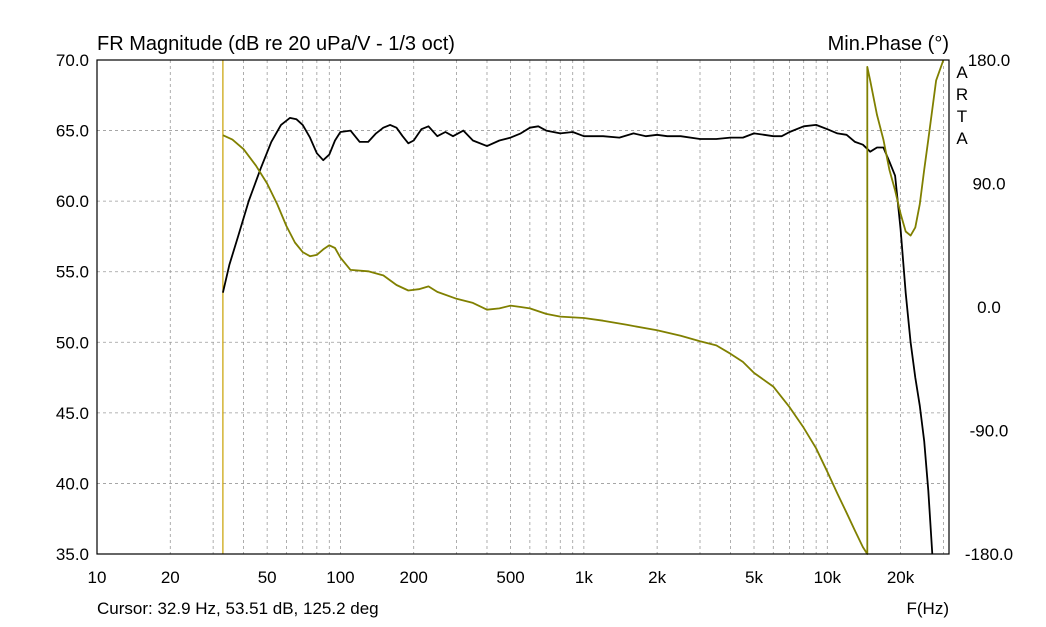 The height and width of the screenshot is (627, 1046). I want to click on x-tick-label: 50, so click(267, 577).